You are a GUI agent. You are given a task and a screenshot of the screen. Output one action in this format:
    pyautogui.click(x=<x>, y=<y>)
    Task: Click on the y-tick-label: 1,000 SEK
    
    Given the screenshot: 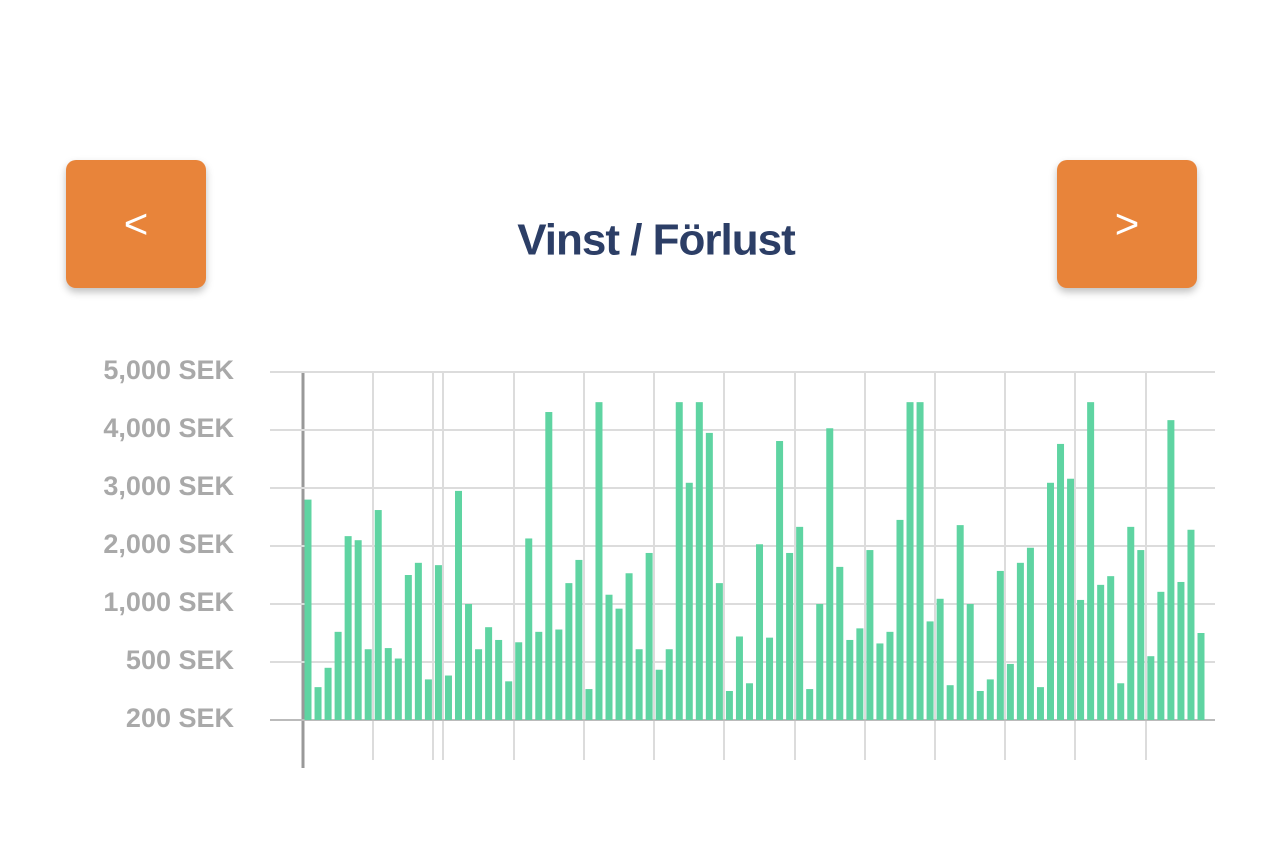 What is the action you would take?
    pyautogui.click(x=168, y=602)
    